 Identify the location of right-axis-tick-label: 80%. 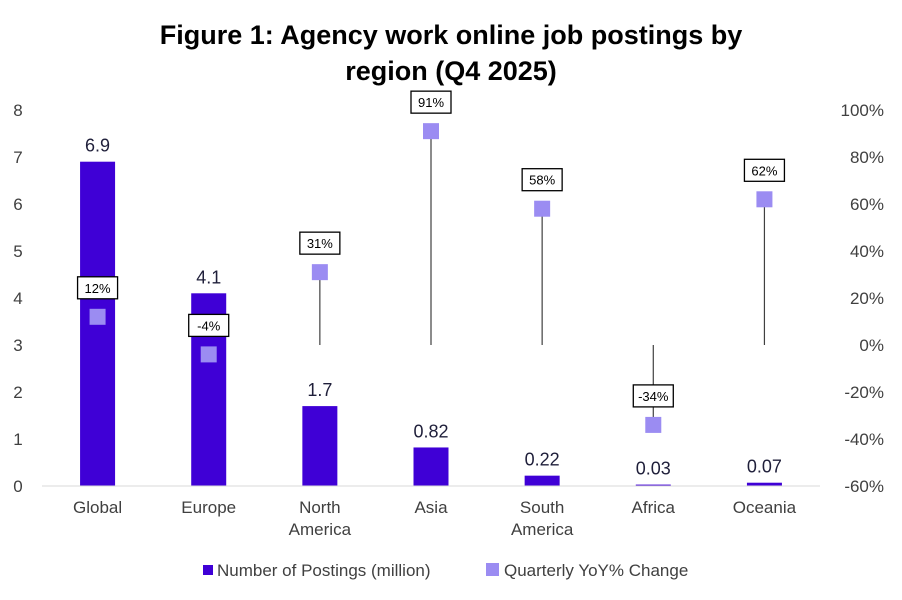
(867, 157).